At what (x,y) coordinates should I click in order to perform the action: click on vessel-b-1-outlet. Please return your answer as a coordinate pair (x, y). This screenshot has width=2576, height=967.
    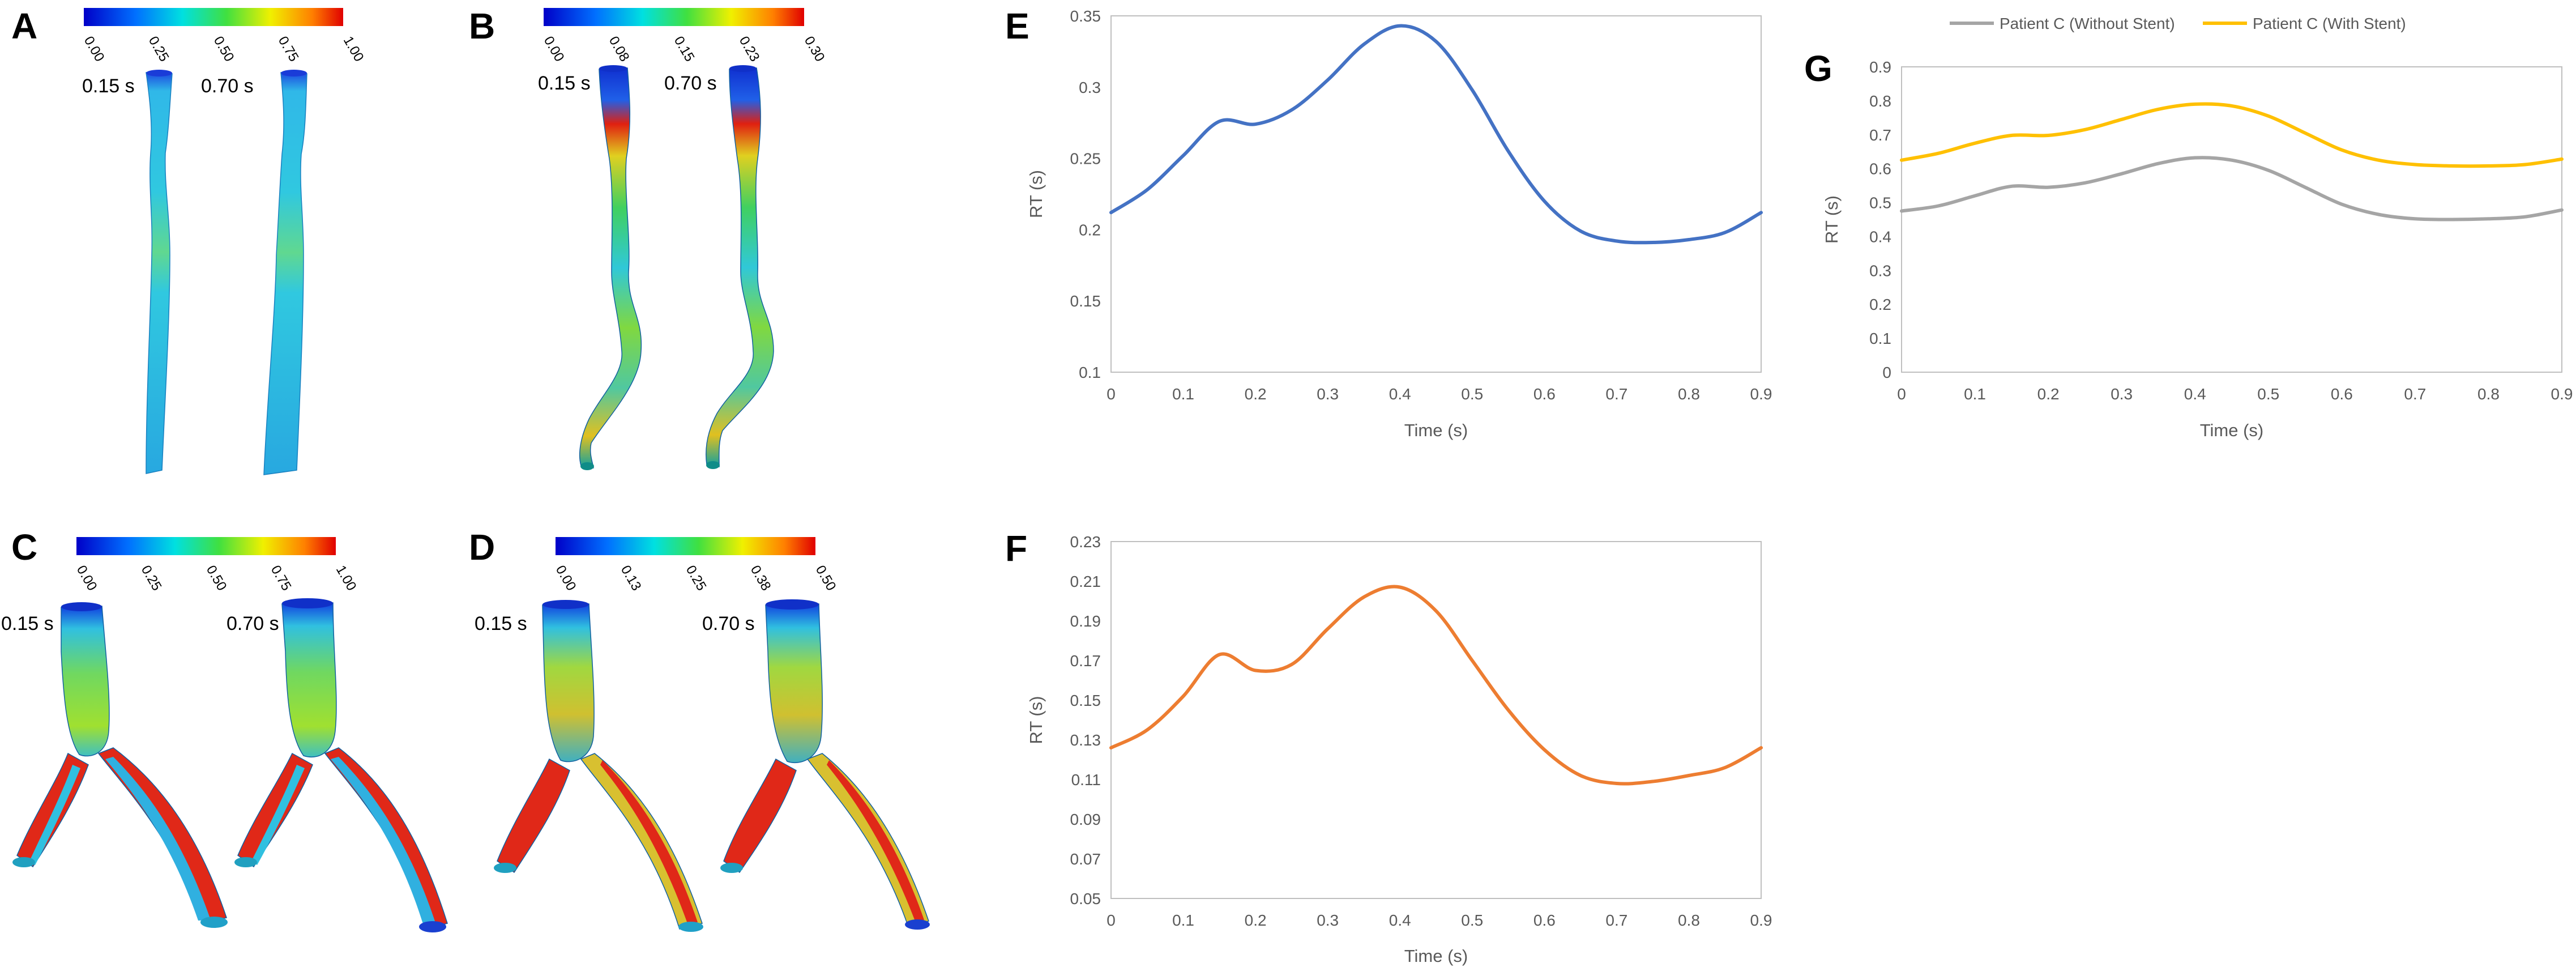
    Looking at the image, I should click on (587, 466).